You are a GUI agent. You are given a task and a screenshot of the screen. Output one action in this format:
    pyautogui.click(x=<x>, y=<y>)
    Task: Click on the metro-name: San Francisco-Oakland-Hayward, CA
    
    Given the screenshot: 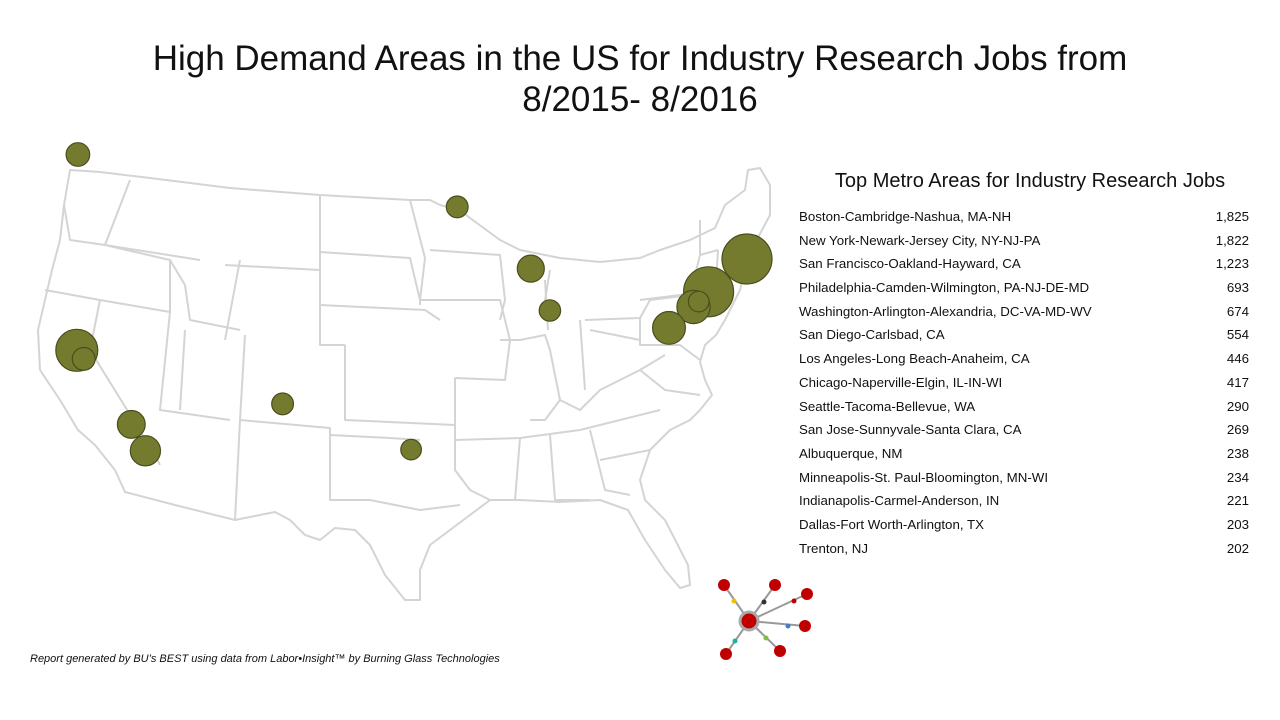 What is the action you would take?
    pyautogui.click(x=910, y=264)
    